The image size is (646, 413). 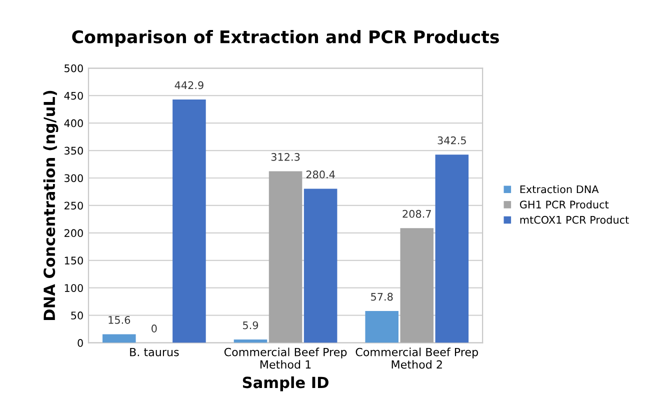 I want to click on y-tick-label: 350, so click(x=73, y=150).